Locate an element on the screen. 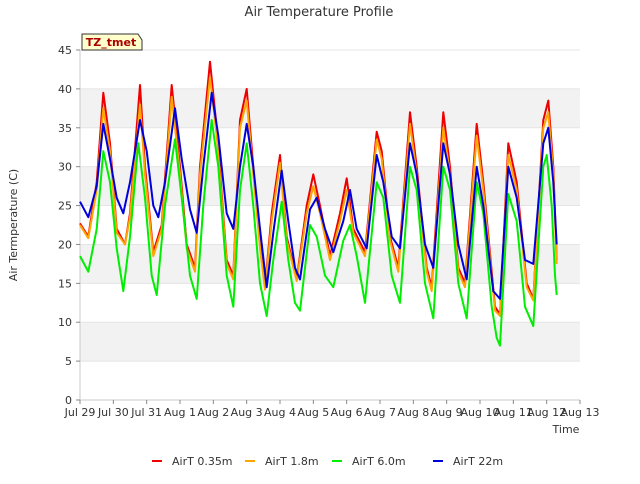 The width and height of the screenshot is (640, 484). y-axis-label: Air Termperature (C) is located at coordinates (13, 225).